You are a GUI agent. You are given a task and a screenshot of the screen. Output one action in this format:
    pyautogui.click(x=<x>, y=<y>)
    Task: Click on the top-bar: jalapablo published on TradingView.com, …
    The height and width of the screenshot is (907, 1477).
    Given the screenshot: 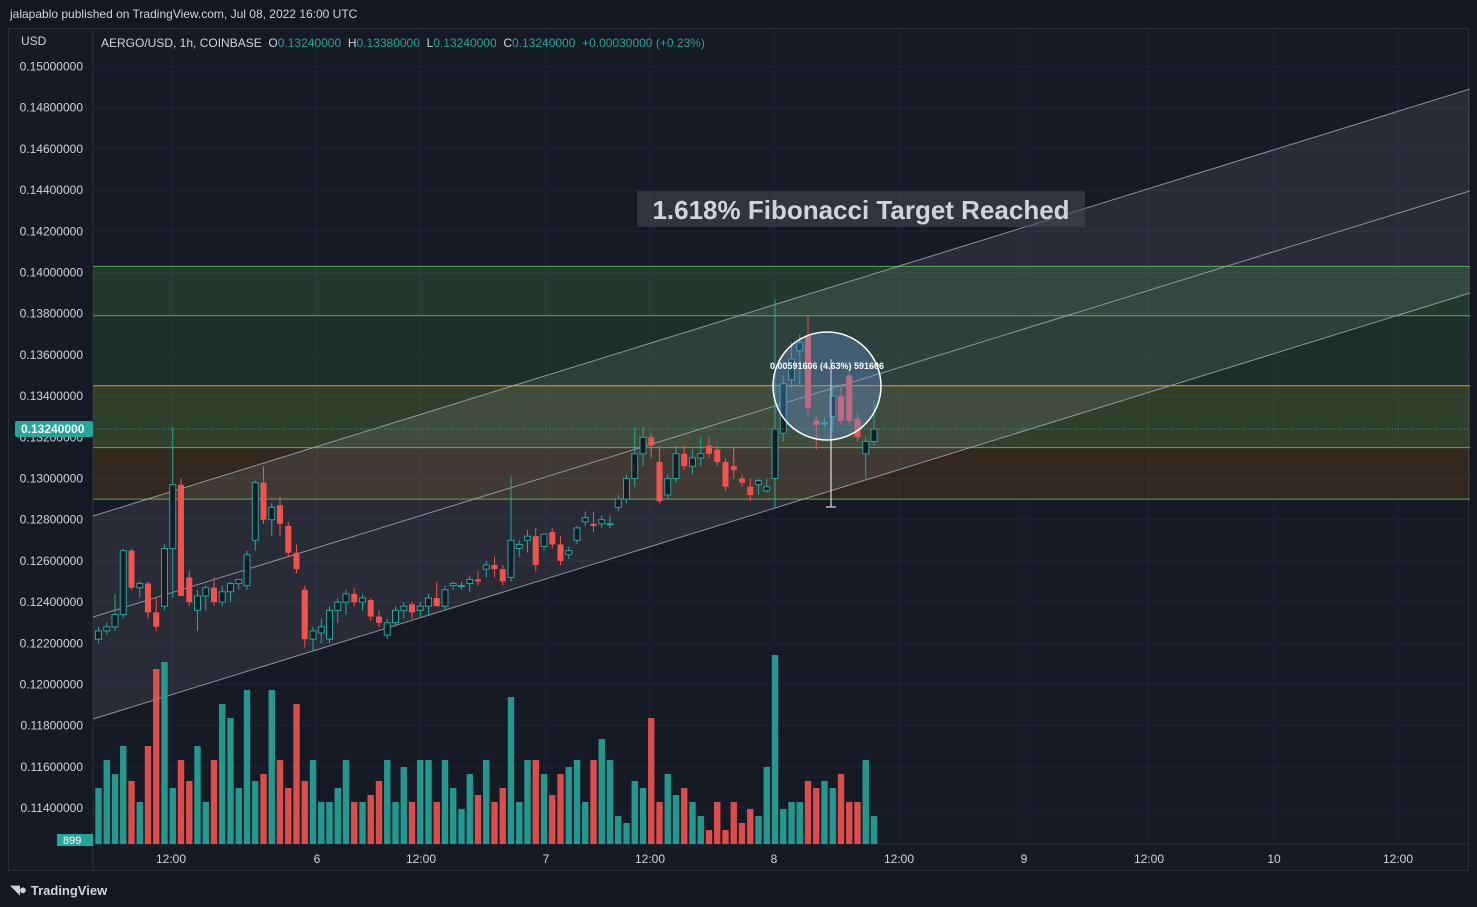 What is the action you would take?
    pyautogui.click(x=738, y=14)
    